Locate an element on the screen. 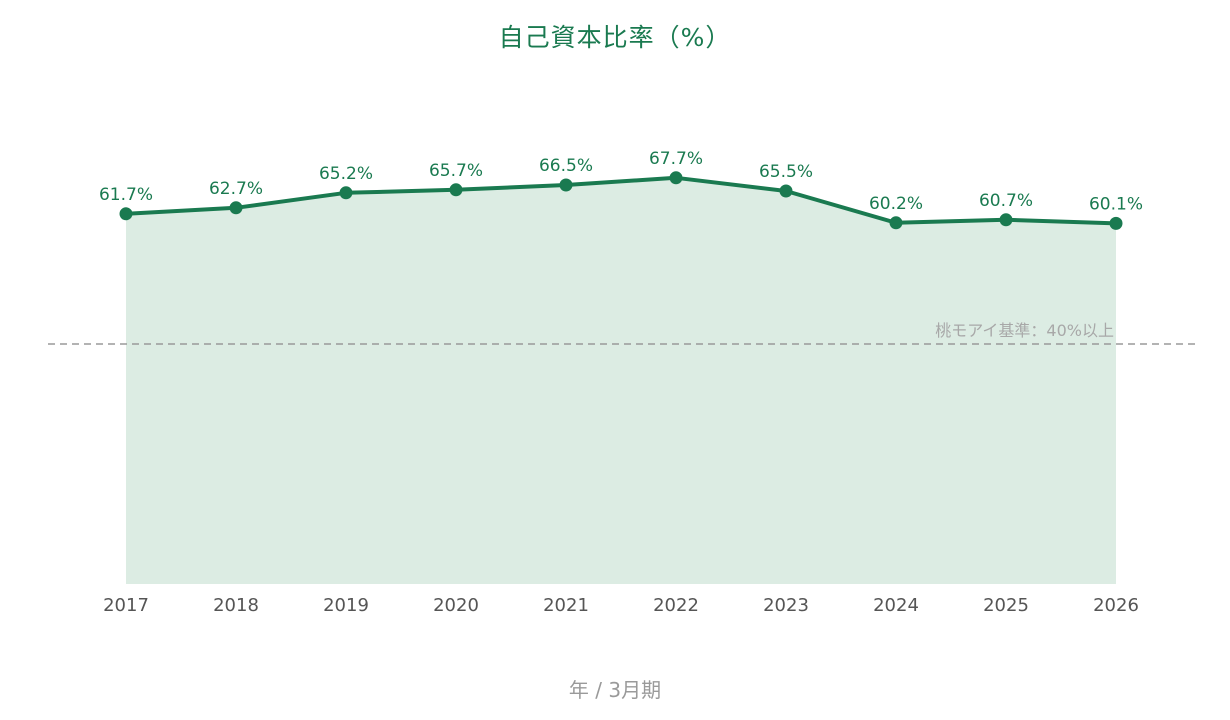 Image resolution: width=1230 pixels, height=720 pixels. data-point-2018 is located at coordinates (236, 208).